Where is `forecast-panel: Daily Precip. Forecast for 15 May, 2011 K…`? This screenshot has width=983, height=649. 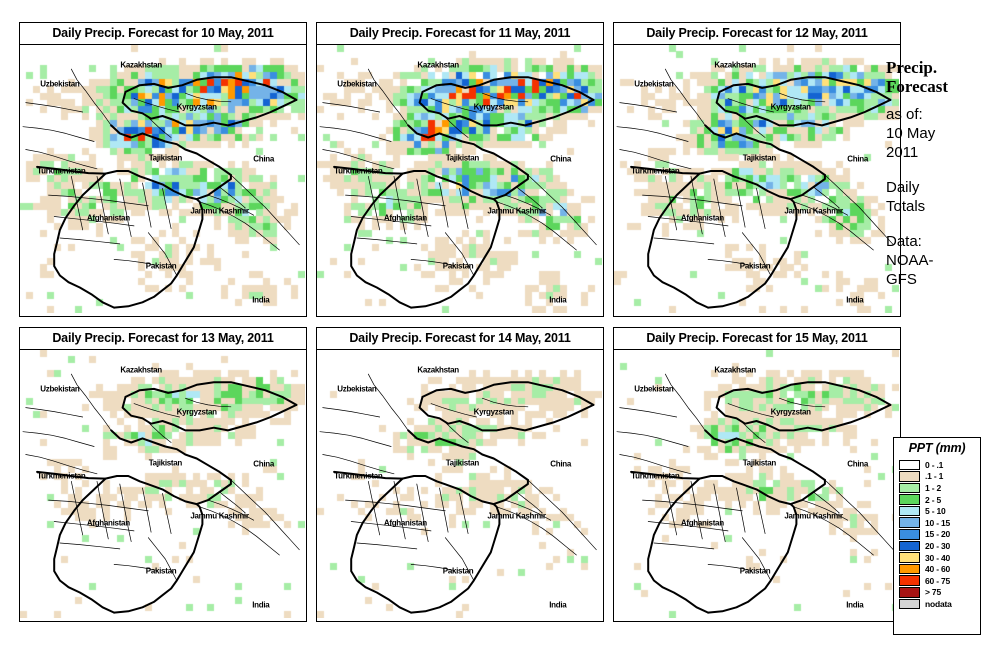 forecast-panel: Daily Precip. Forecast for 15 May, 2011 K… is located at coordinates (757, 474).